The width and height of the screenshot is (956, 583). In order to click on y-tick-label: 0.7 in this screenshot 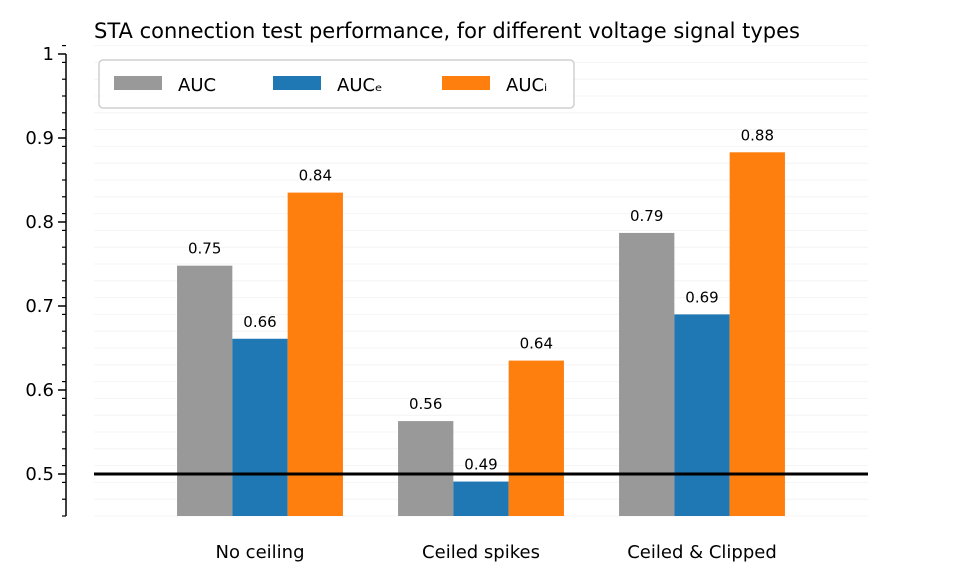, I will do `click(39, 306)`.